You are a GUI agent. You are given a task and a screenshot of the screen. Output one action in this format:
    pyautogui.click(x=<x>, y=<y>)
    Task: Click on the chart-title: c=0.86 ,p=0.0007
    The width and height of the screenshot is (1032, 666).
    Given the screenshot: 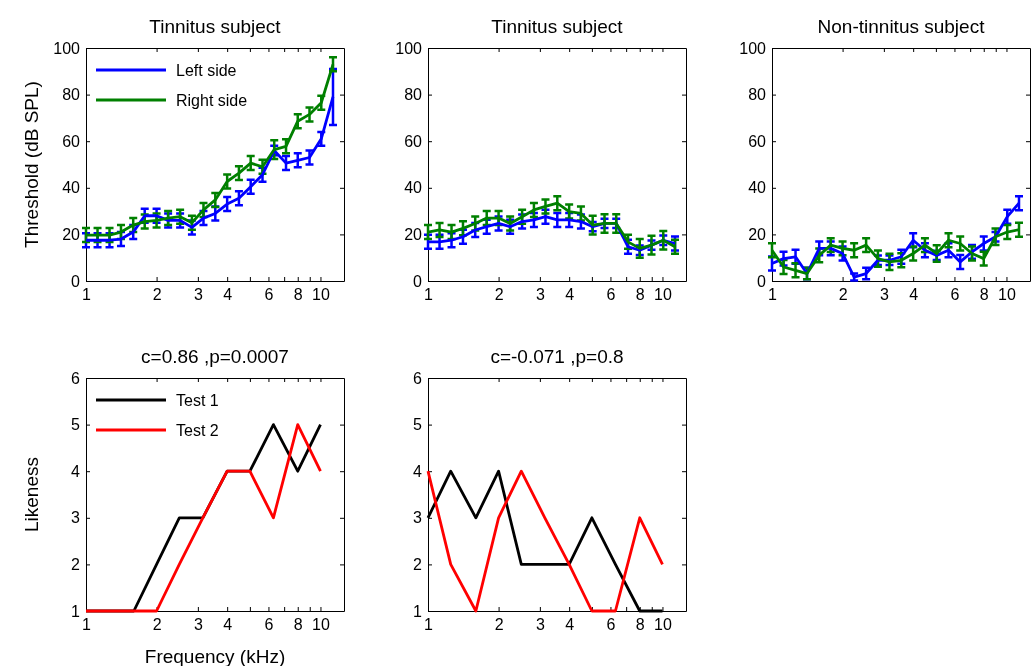 What is the action you would take?
    pyautogui.click(x=215, y=356)
    